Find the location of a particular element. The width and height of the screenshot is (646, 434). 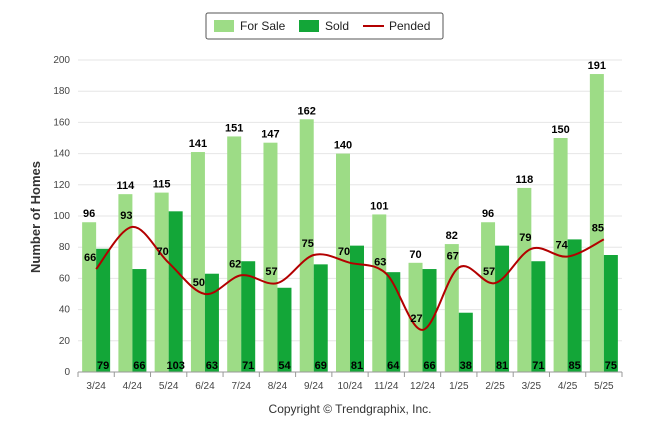

y-tick-label: 100 is located at coordinates (61, 216).